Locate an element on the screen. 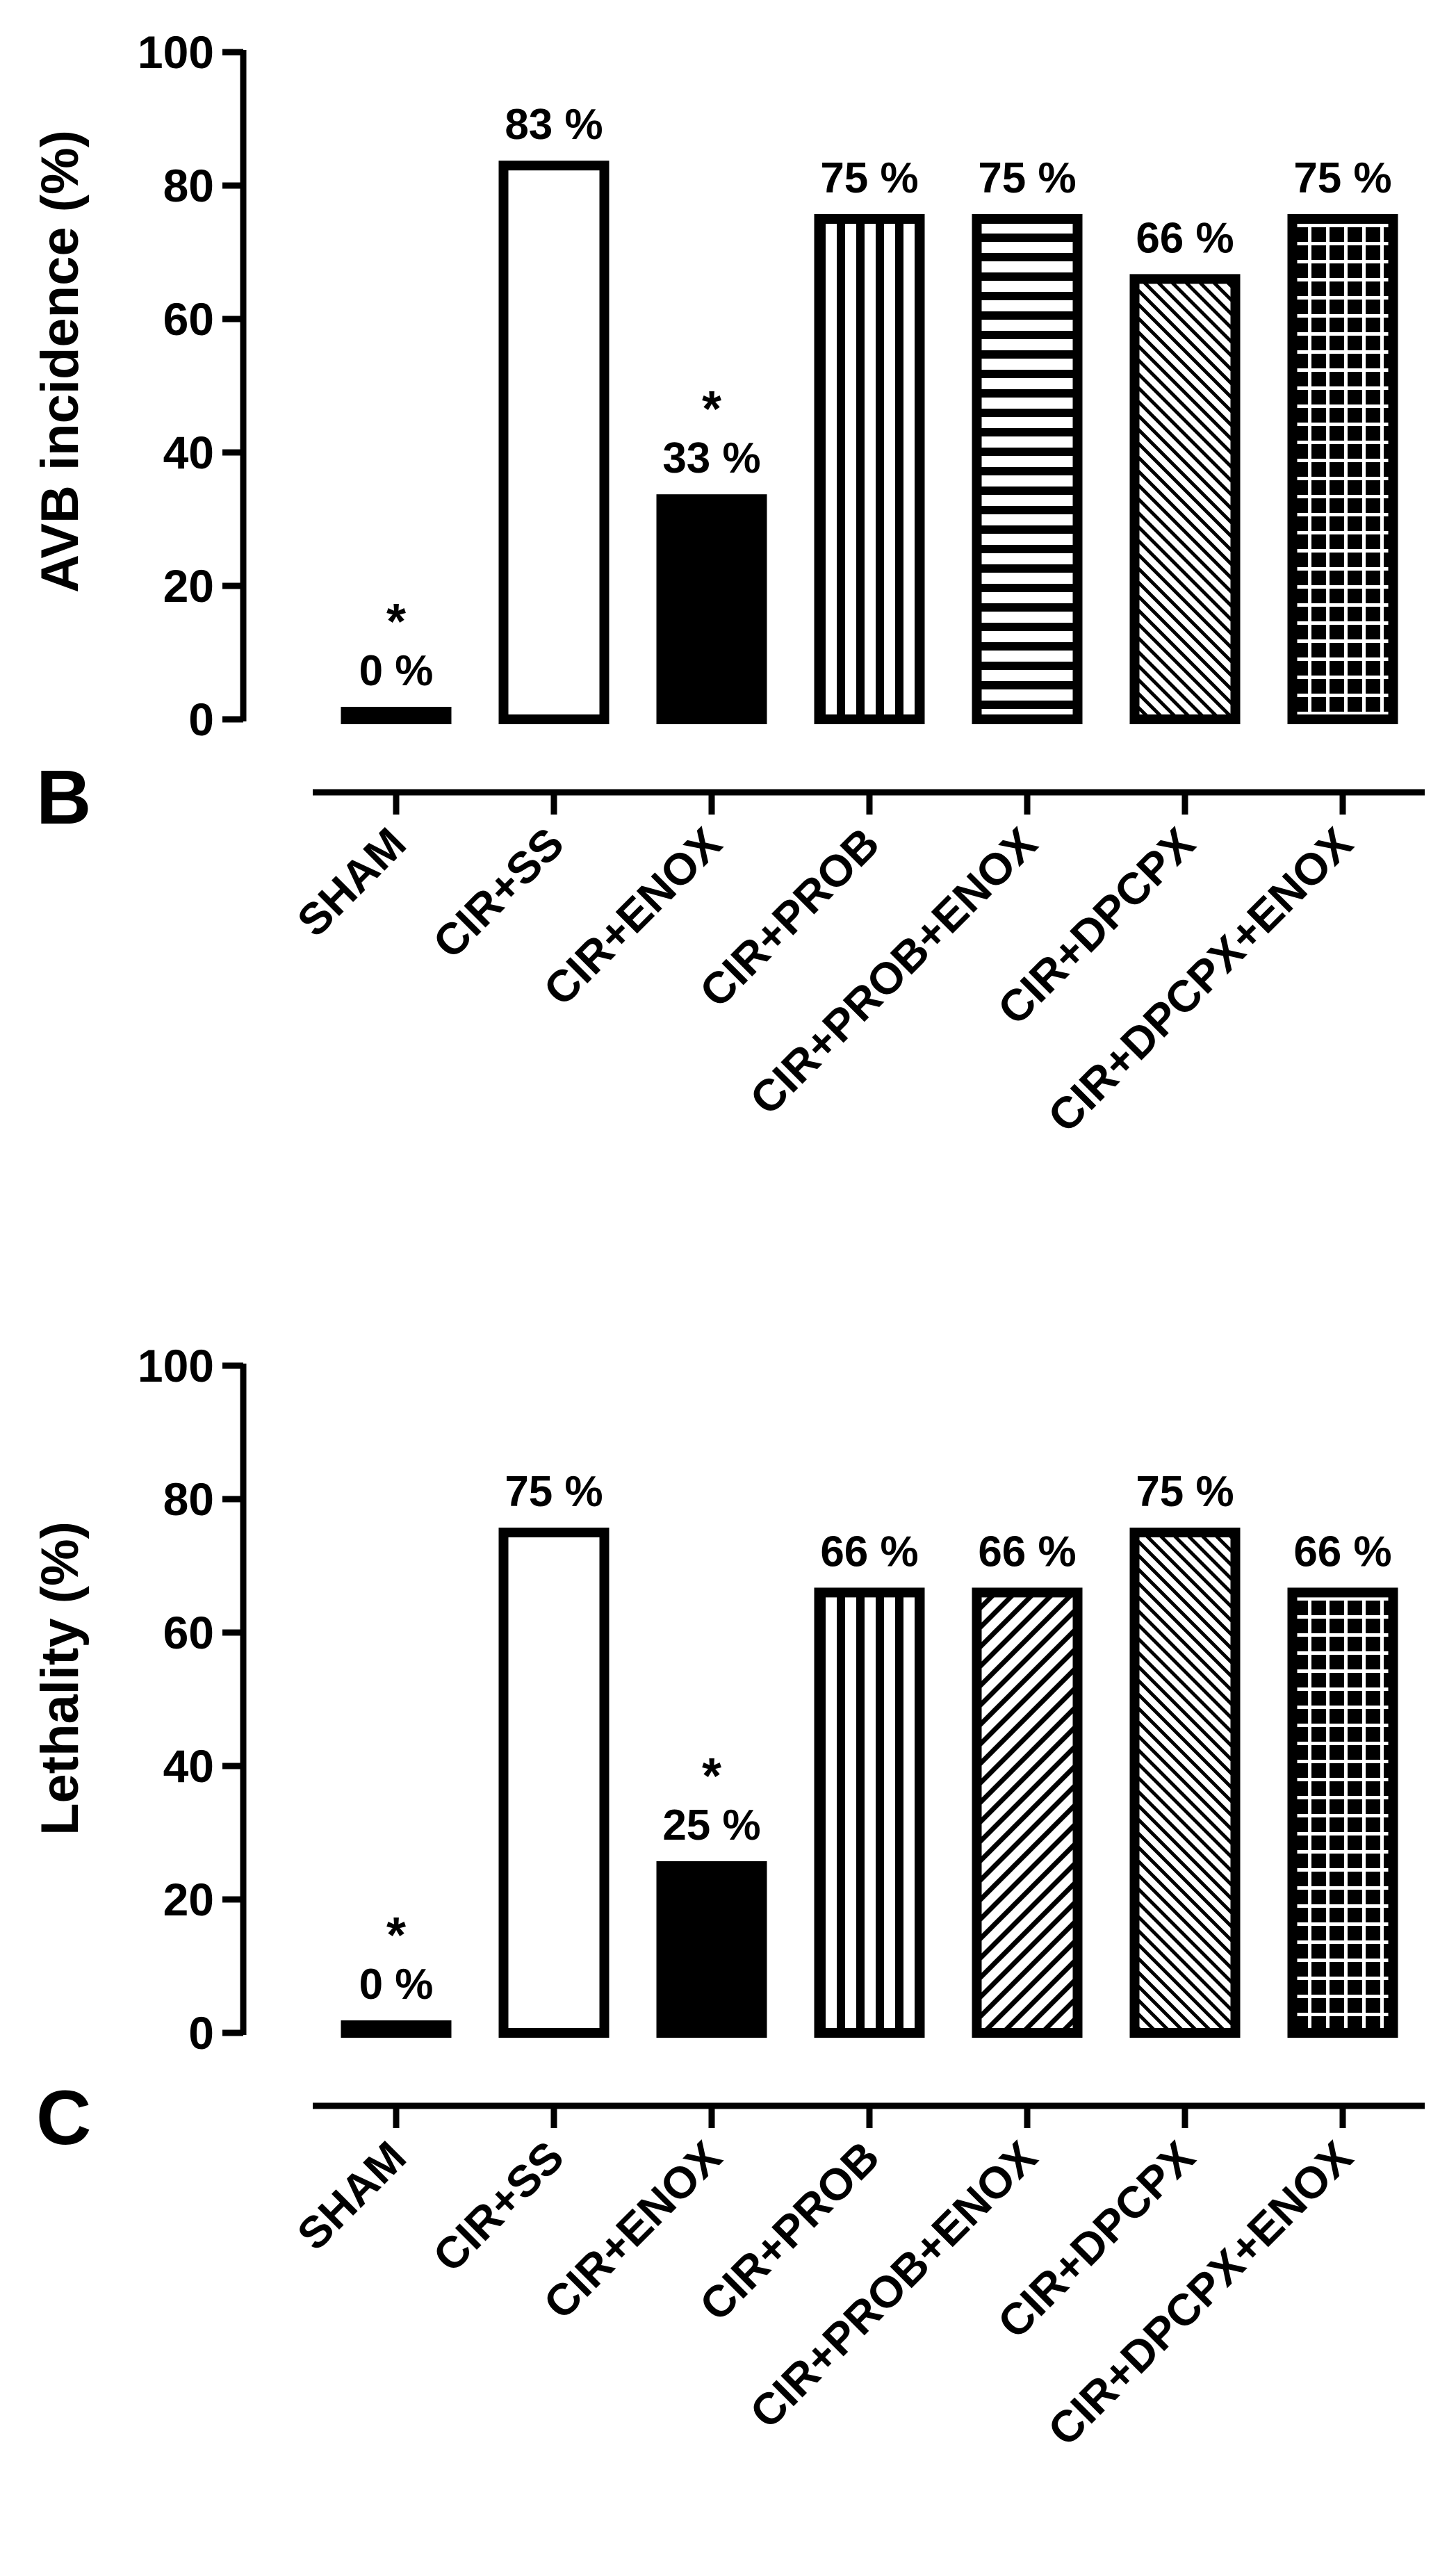 This screenshot has height=2559, width=1456. y-axis-title-avb-incidence: AVB incidence (%) is located at coordinates (60, 361).